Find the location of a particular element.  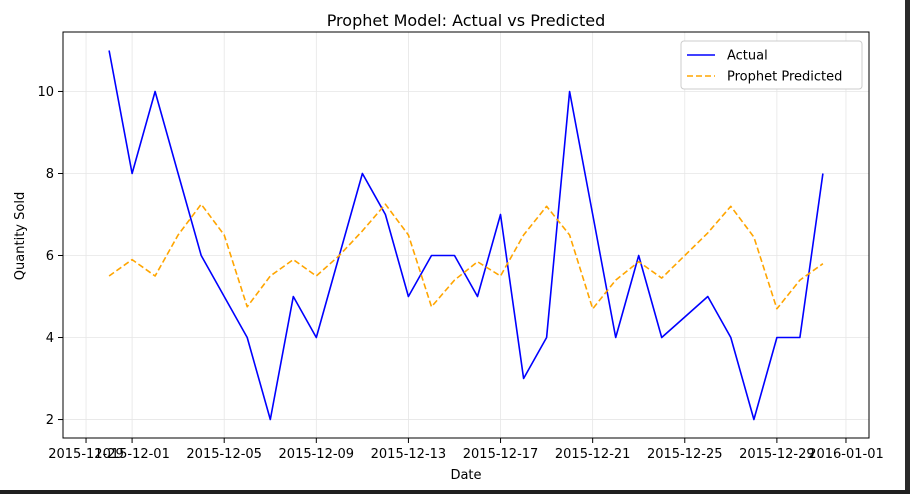

y-tick-label: 6 is located at coordinates (50, 256).